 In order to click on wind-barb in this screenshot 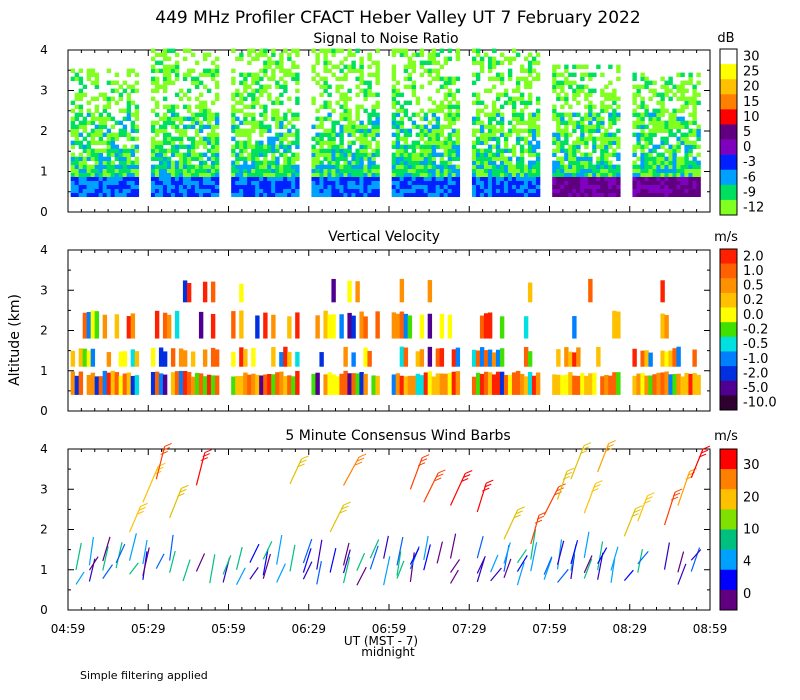, I will do `click(279, 549)`.